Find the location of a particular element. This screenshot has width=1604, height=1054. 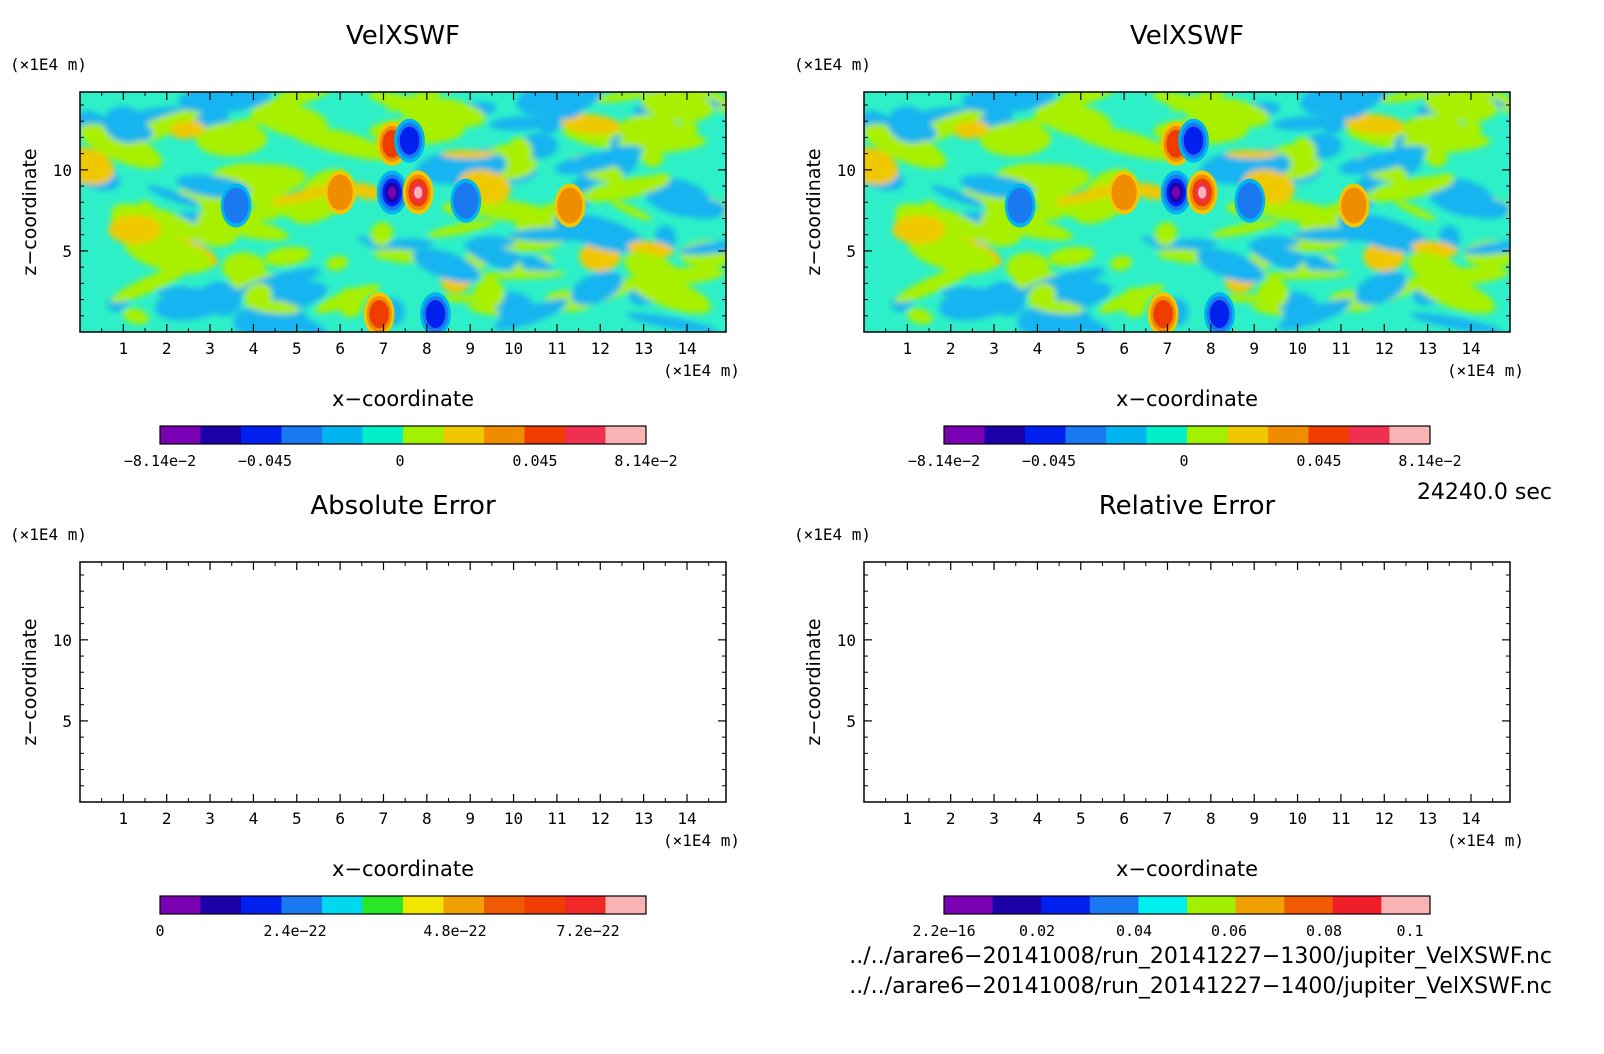

y-unit-label: (×1E4 m) is located at coordinates (832, 64).